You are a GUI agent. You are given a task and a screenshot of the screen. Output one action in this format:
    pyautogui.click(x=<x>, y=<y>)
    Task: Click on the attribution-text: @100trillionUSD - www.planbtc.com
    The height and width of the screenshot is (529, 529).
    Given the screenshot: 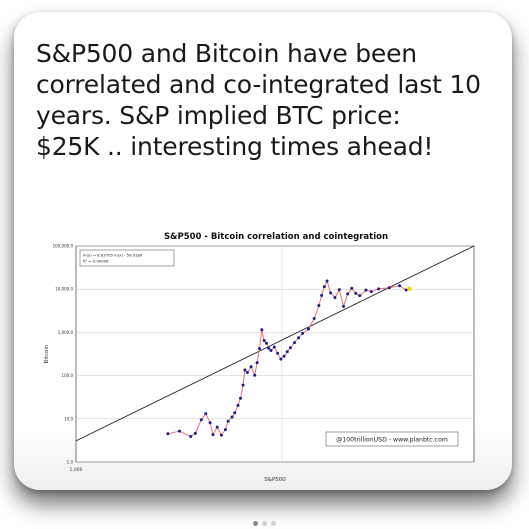 What is the action you would take?
    pyautogui.click(x=392, y=440)
    